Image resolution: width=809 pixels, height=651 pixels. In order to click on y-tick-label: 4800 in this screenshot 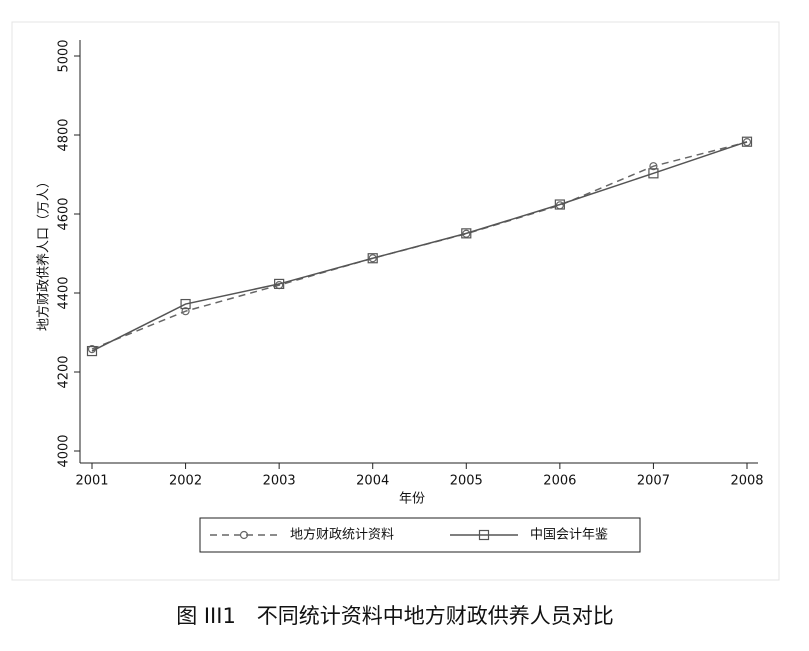, I will do `click(64, 134)`.